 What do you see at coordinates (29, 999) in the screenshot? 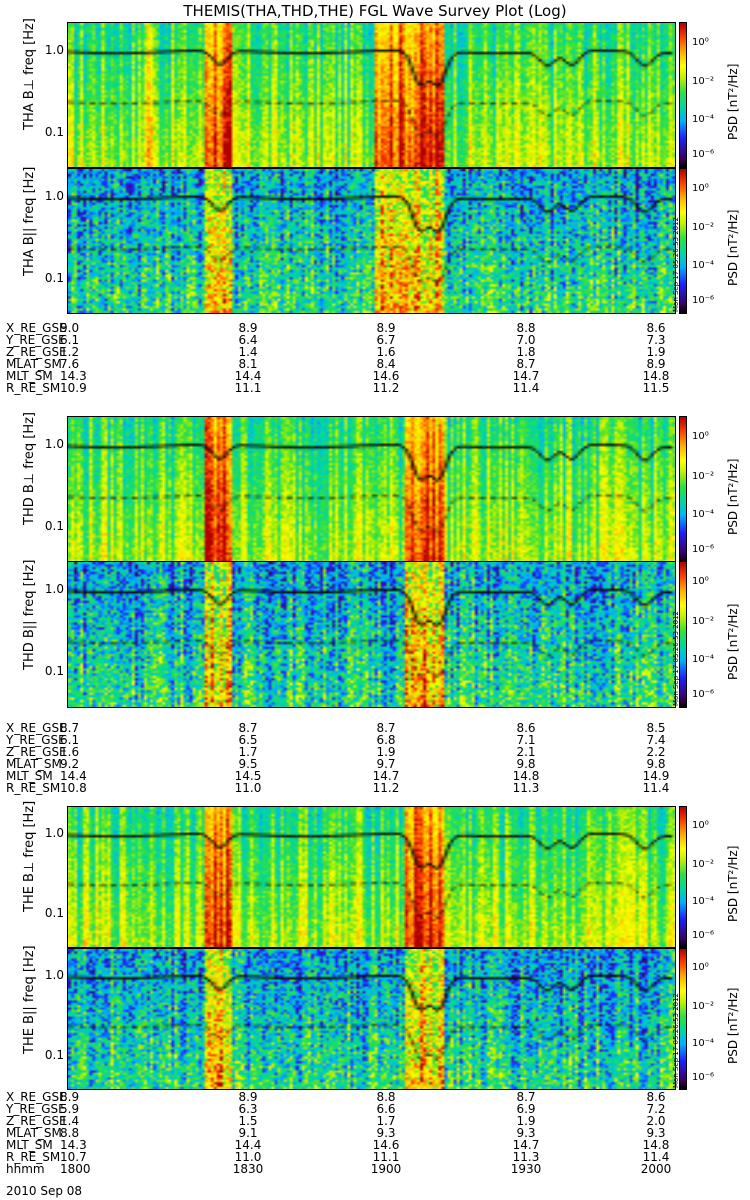
I see `panel-ylabel: THE B|| freq [Hz]` at bounding box center [29, 999].